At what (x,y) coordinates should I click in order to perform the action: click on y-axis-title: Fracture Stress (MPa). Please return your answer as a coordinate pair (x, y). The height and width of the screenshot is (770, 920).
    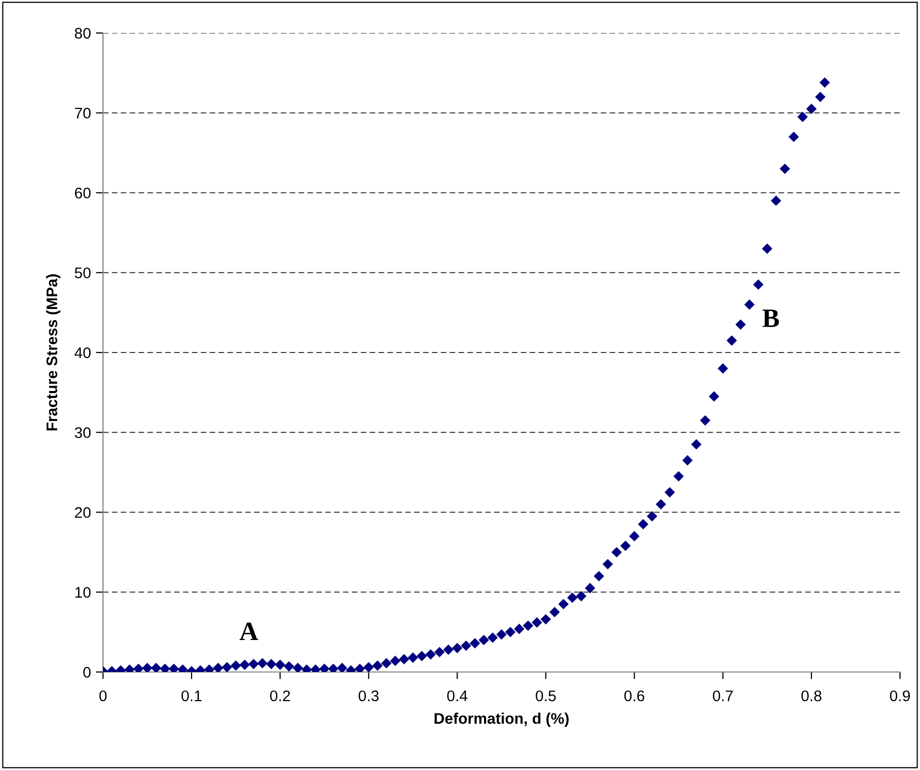
    Looking at the image, I should click on (53, 352).